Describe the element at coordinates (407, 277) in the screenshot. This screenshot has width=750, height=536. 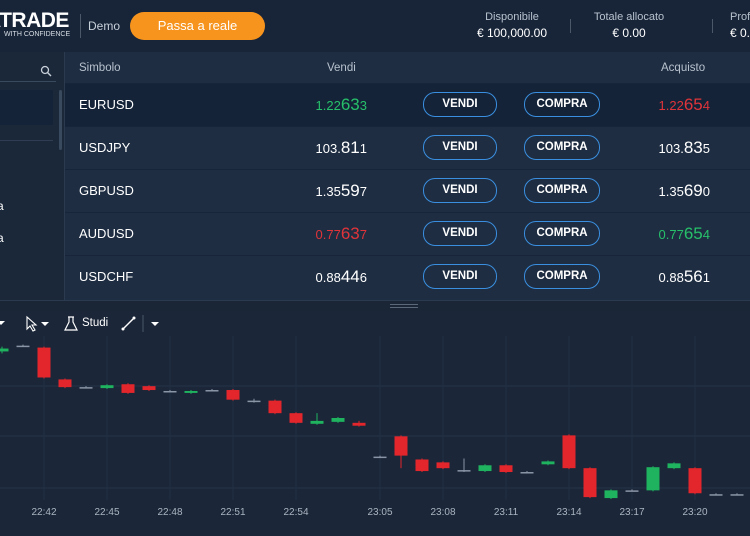
I see `quote-row: USDCHF 0.88446 VENDI COMPRA 0.88561` at that location.